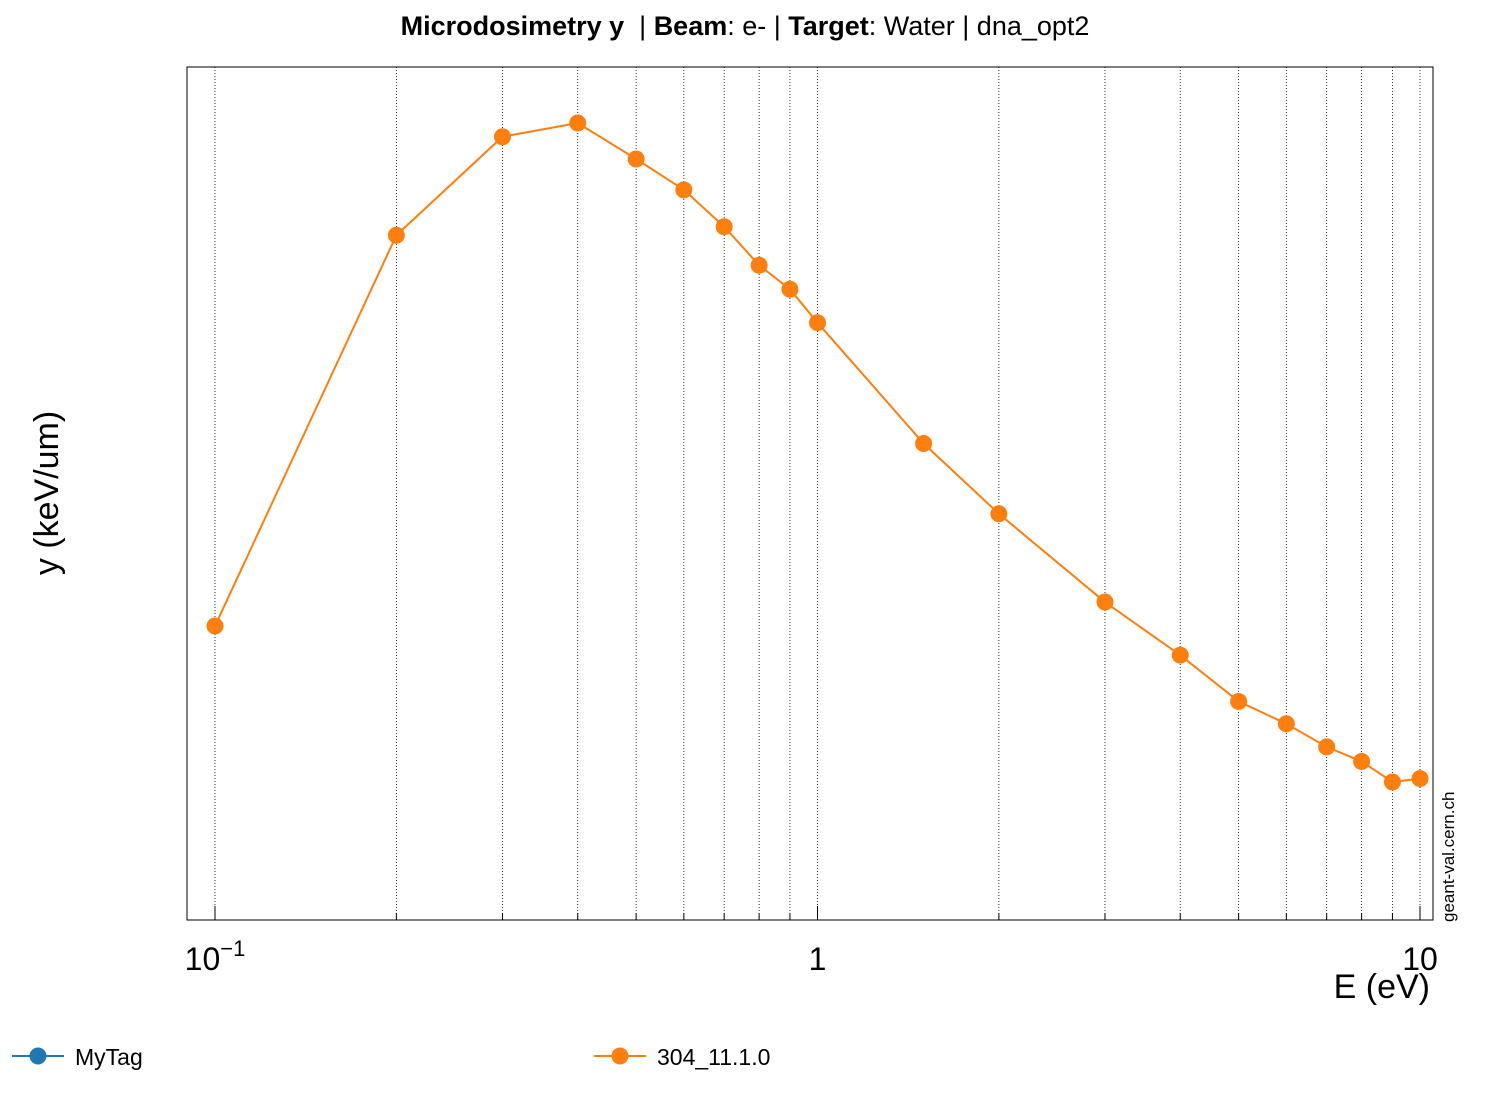 The height and width of the screenshot is (1100, 1500). Describe the element at coordinates (713, 1057) in the screenshot. I see `legend-label: 304_11.1.0` at that location.